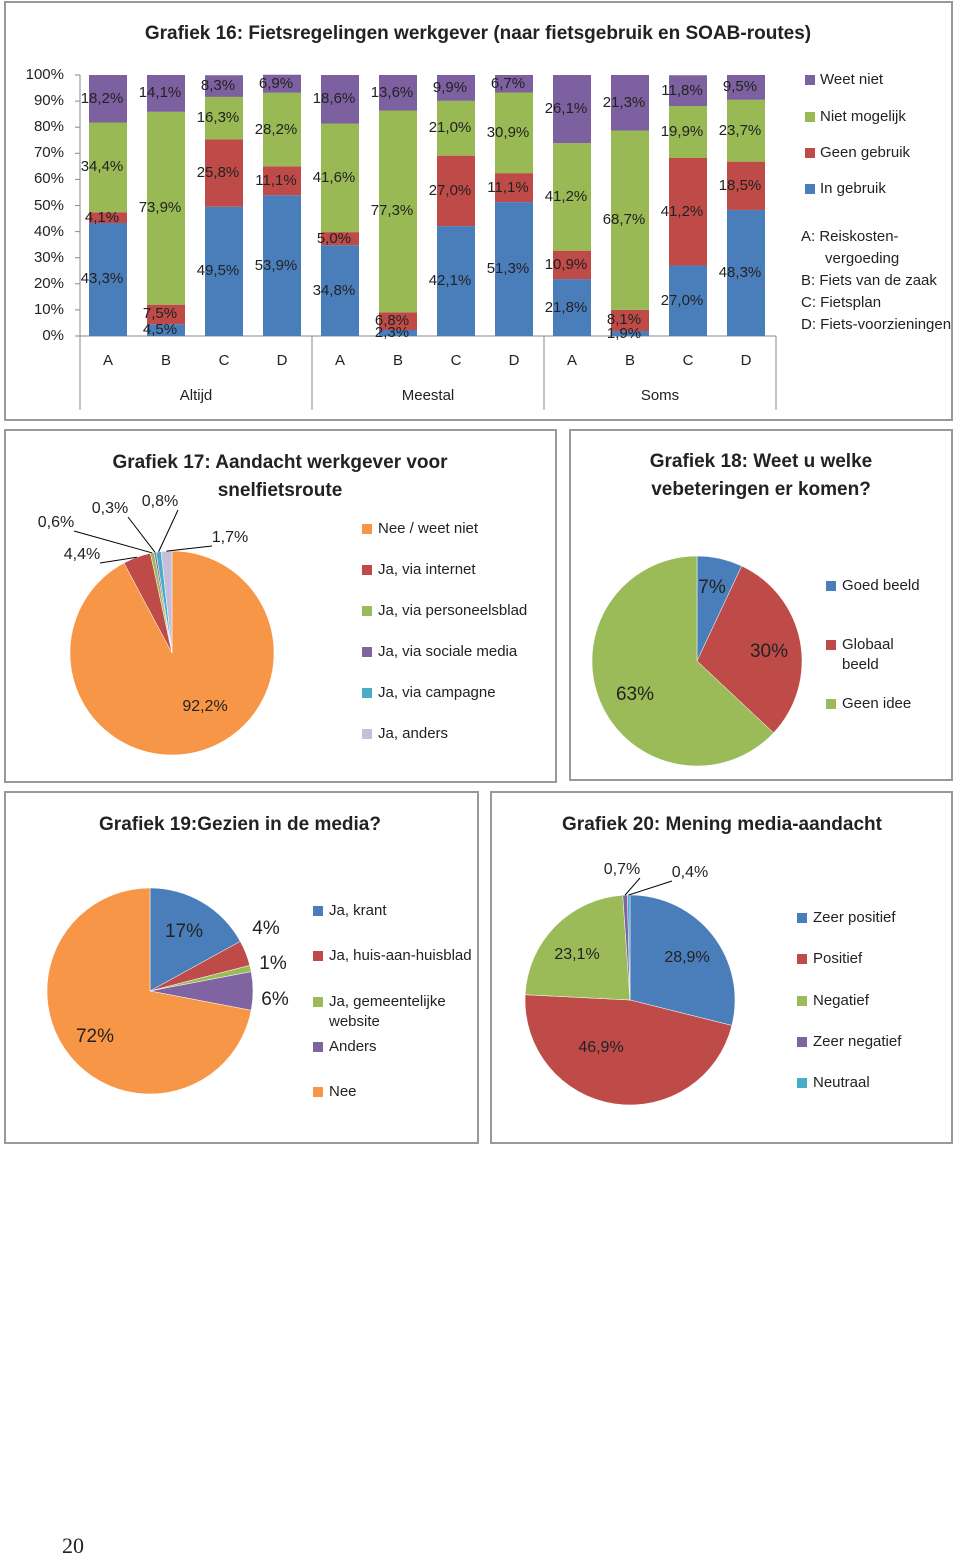 This screenshot has height=1558, width=960. What do you see at coordinates (841, 1000) in the screenshot?
I see `legend-label: Negatief` at bounding box center [841, 1000].